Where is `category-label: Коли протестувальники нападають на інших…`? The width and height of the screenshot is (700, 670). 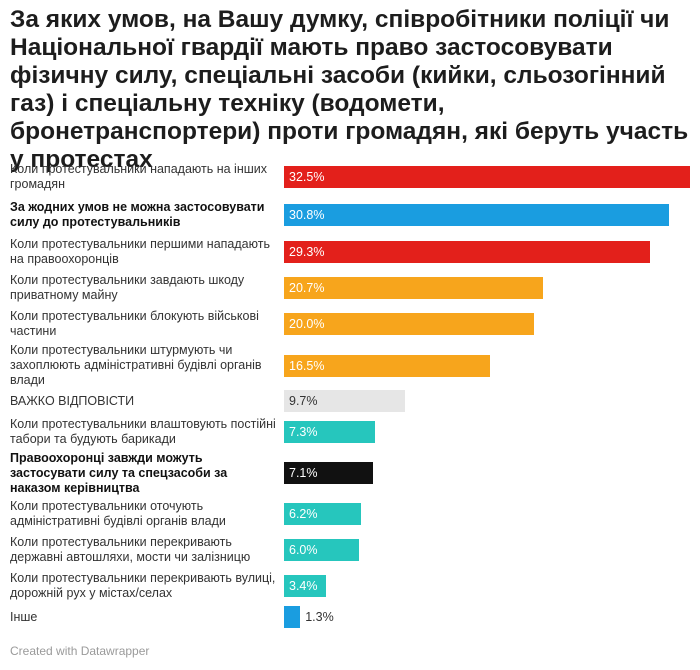
category-label: Коли протестувальники нападають на інших… is located at coordinates (138, 176).